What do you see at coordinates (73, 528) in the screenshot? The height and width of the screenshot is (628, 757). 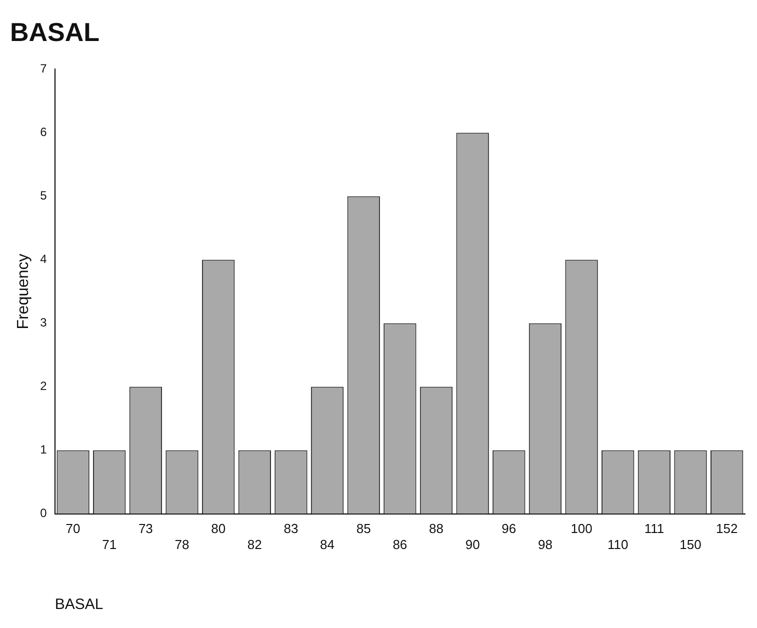 I see `x-tick-label: 70` at bounding box center [73, 528].